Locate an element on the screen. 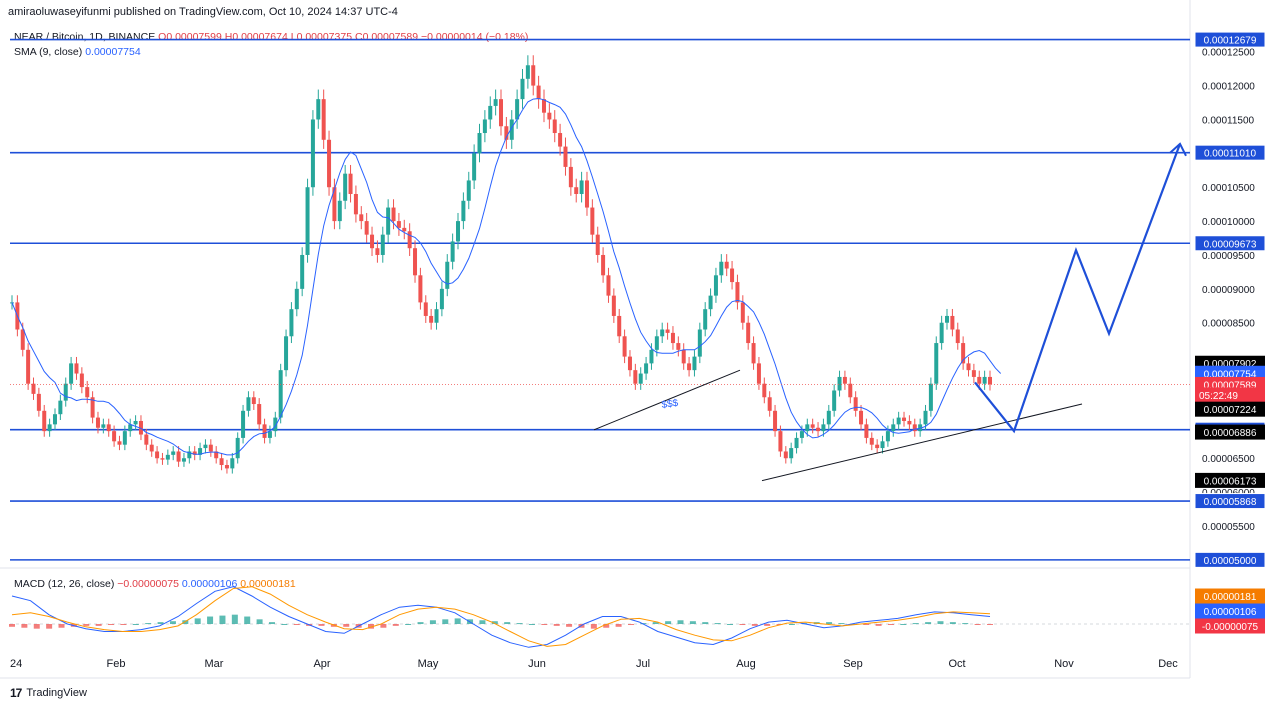 This screenshot has width=1280, height=708. level-price-tag-label: 0.00009673 is located at coordinates (1230, 244).